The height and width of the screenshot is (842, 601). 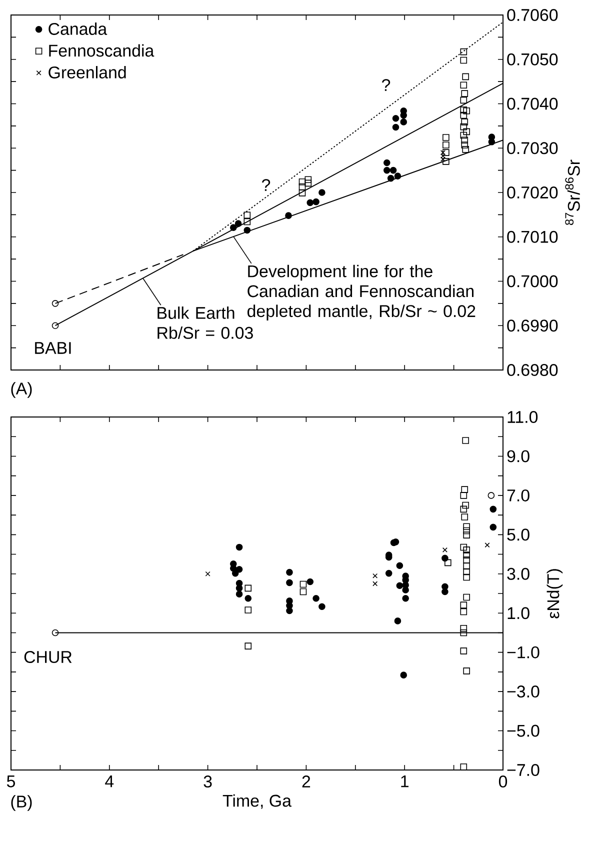 I want to click on y-tick-label: −5.0, so click(x=523, y=730).